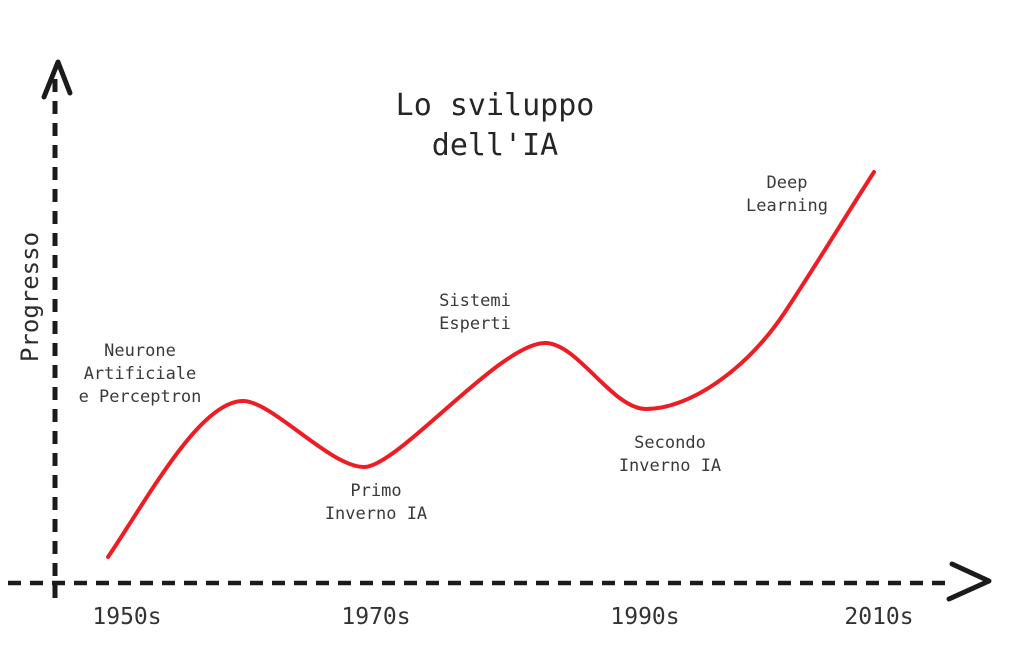  What do you see at coordinates (495, 125) in the screenshot?
I see `chart-title: Lo sviluppo dell'IA` at bounding box center [495, 125].